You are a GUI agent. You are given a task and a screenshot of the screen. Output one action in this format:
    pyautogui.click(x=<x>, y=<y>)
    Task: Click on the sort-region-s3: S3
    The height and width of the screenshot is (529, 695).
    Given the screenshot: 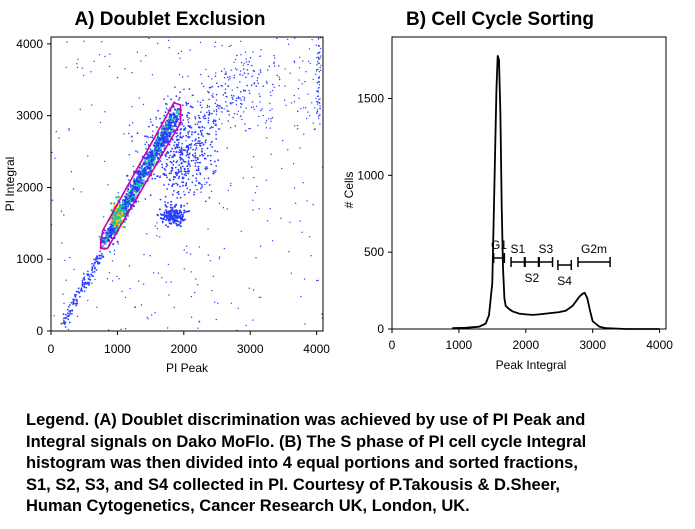 What is the action you would take?
    pyautogui.click(x=546, y=254)
    